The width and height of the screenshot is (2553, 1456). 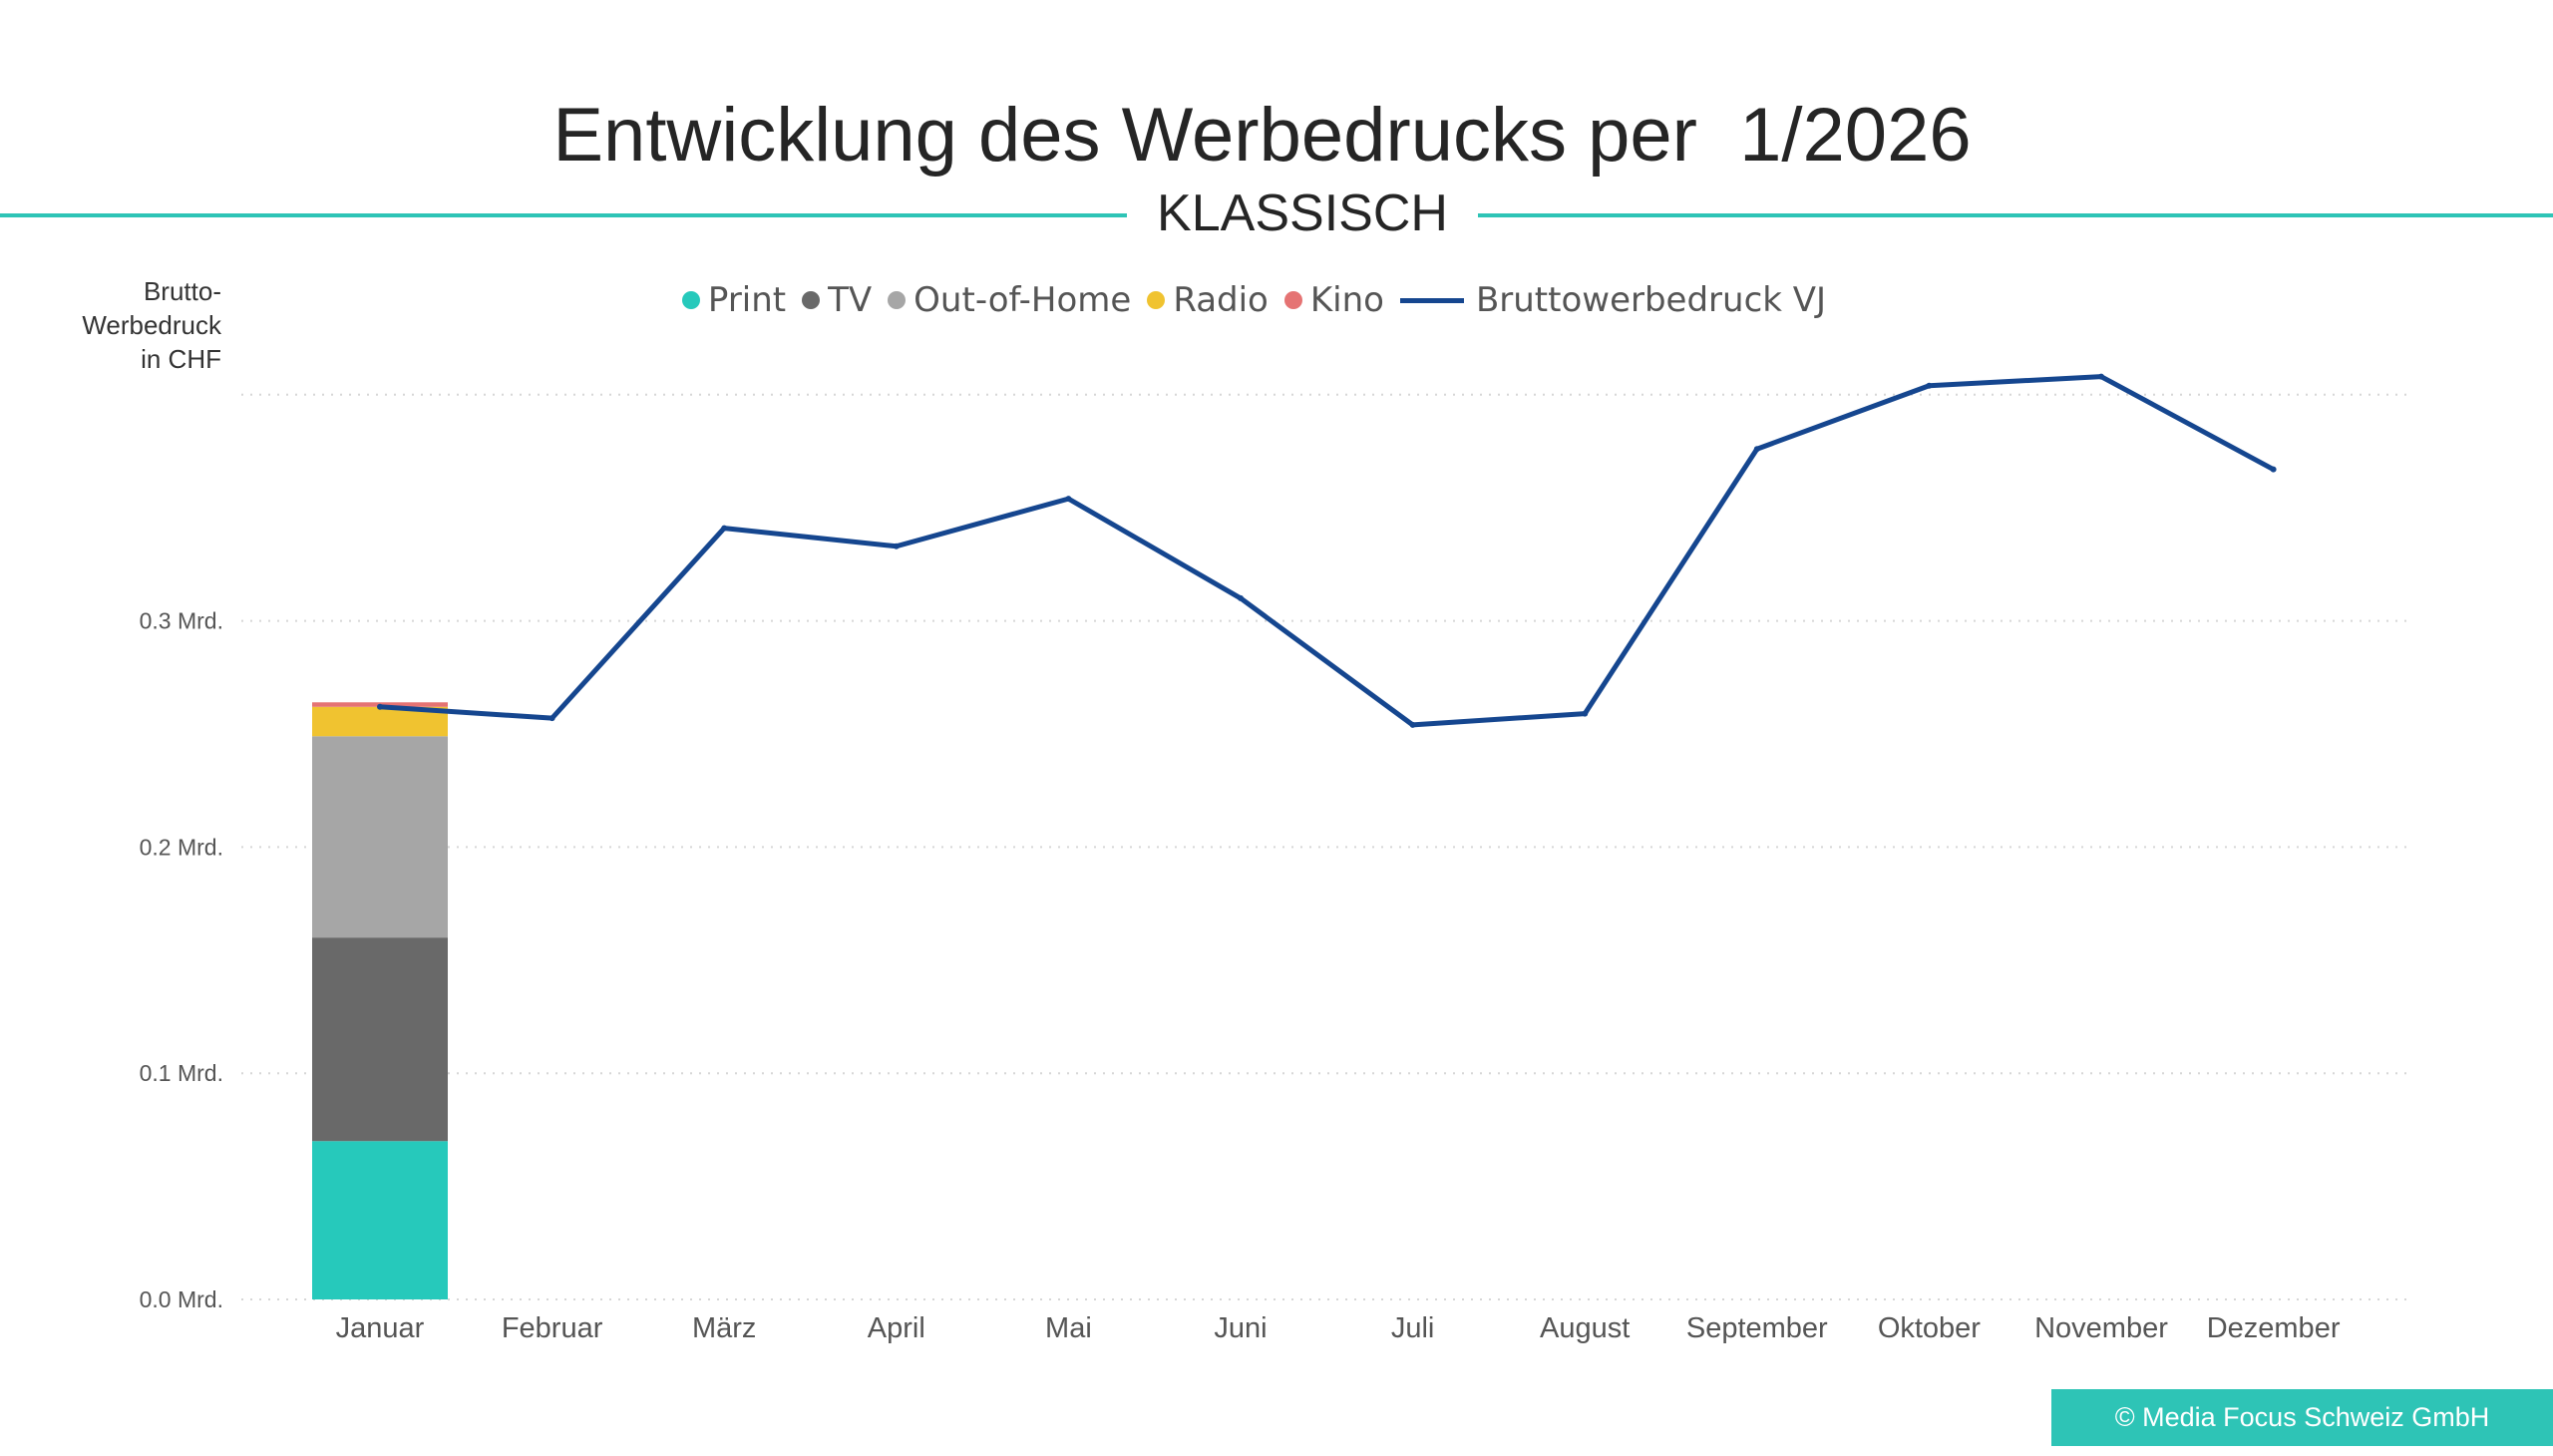 What do you see at coordinates (1585, 1328) in the screenshot?
I see `x-tick-label: August` at bounding box center [1585, 1328].